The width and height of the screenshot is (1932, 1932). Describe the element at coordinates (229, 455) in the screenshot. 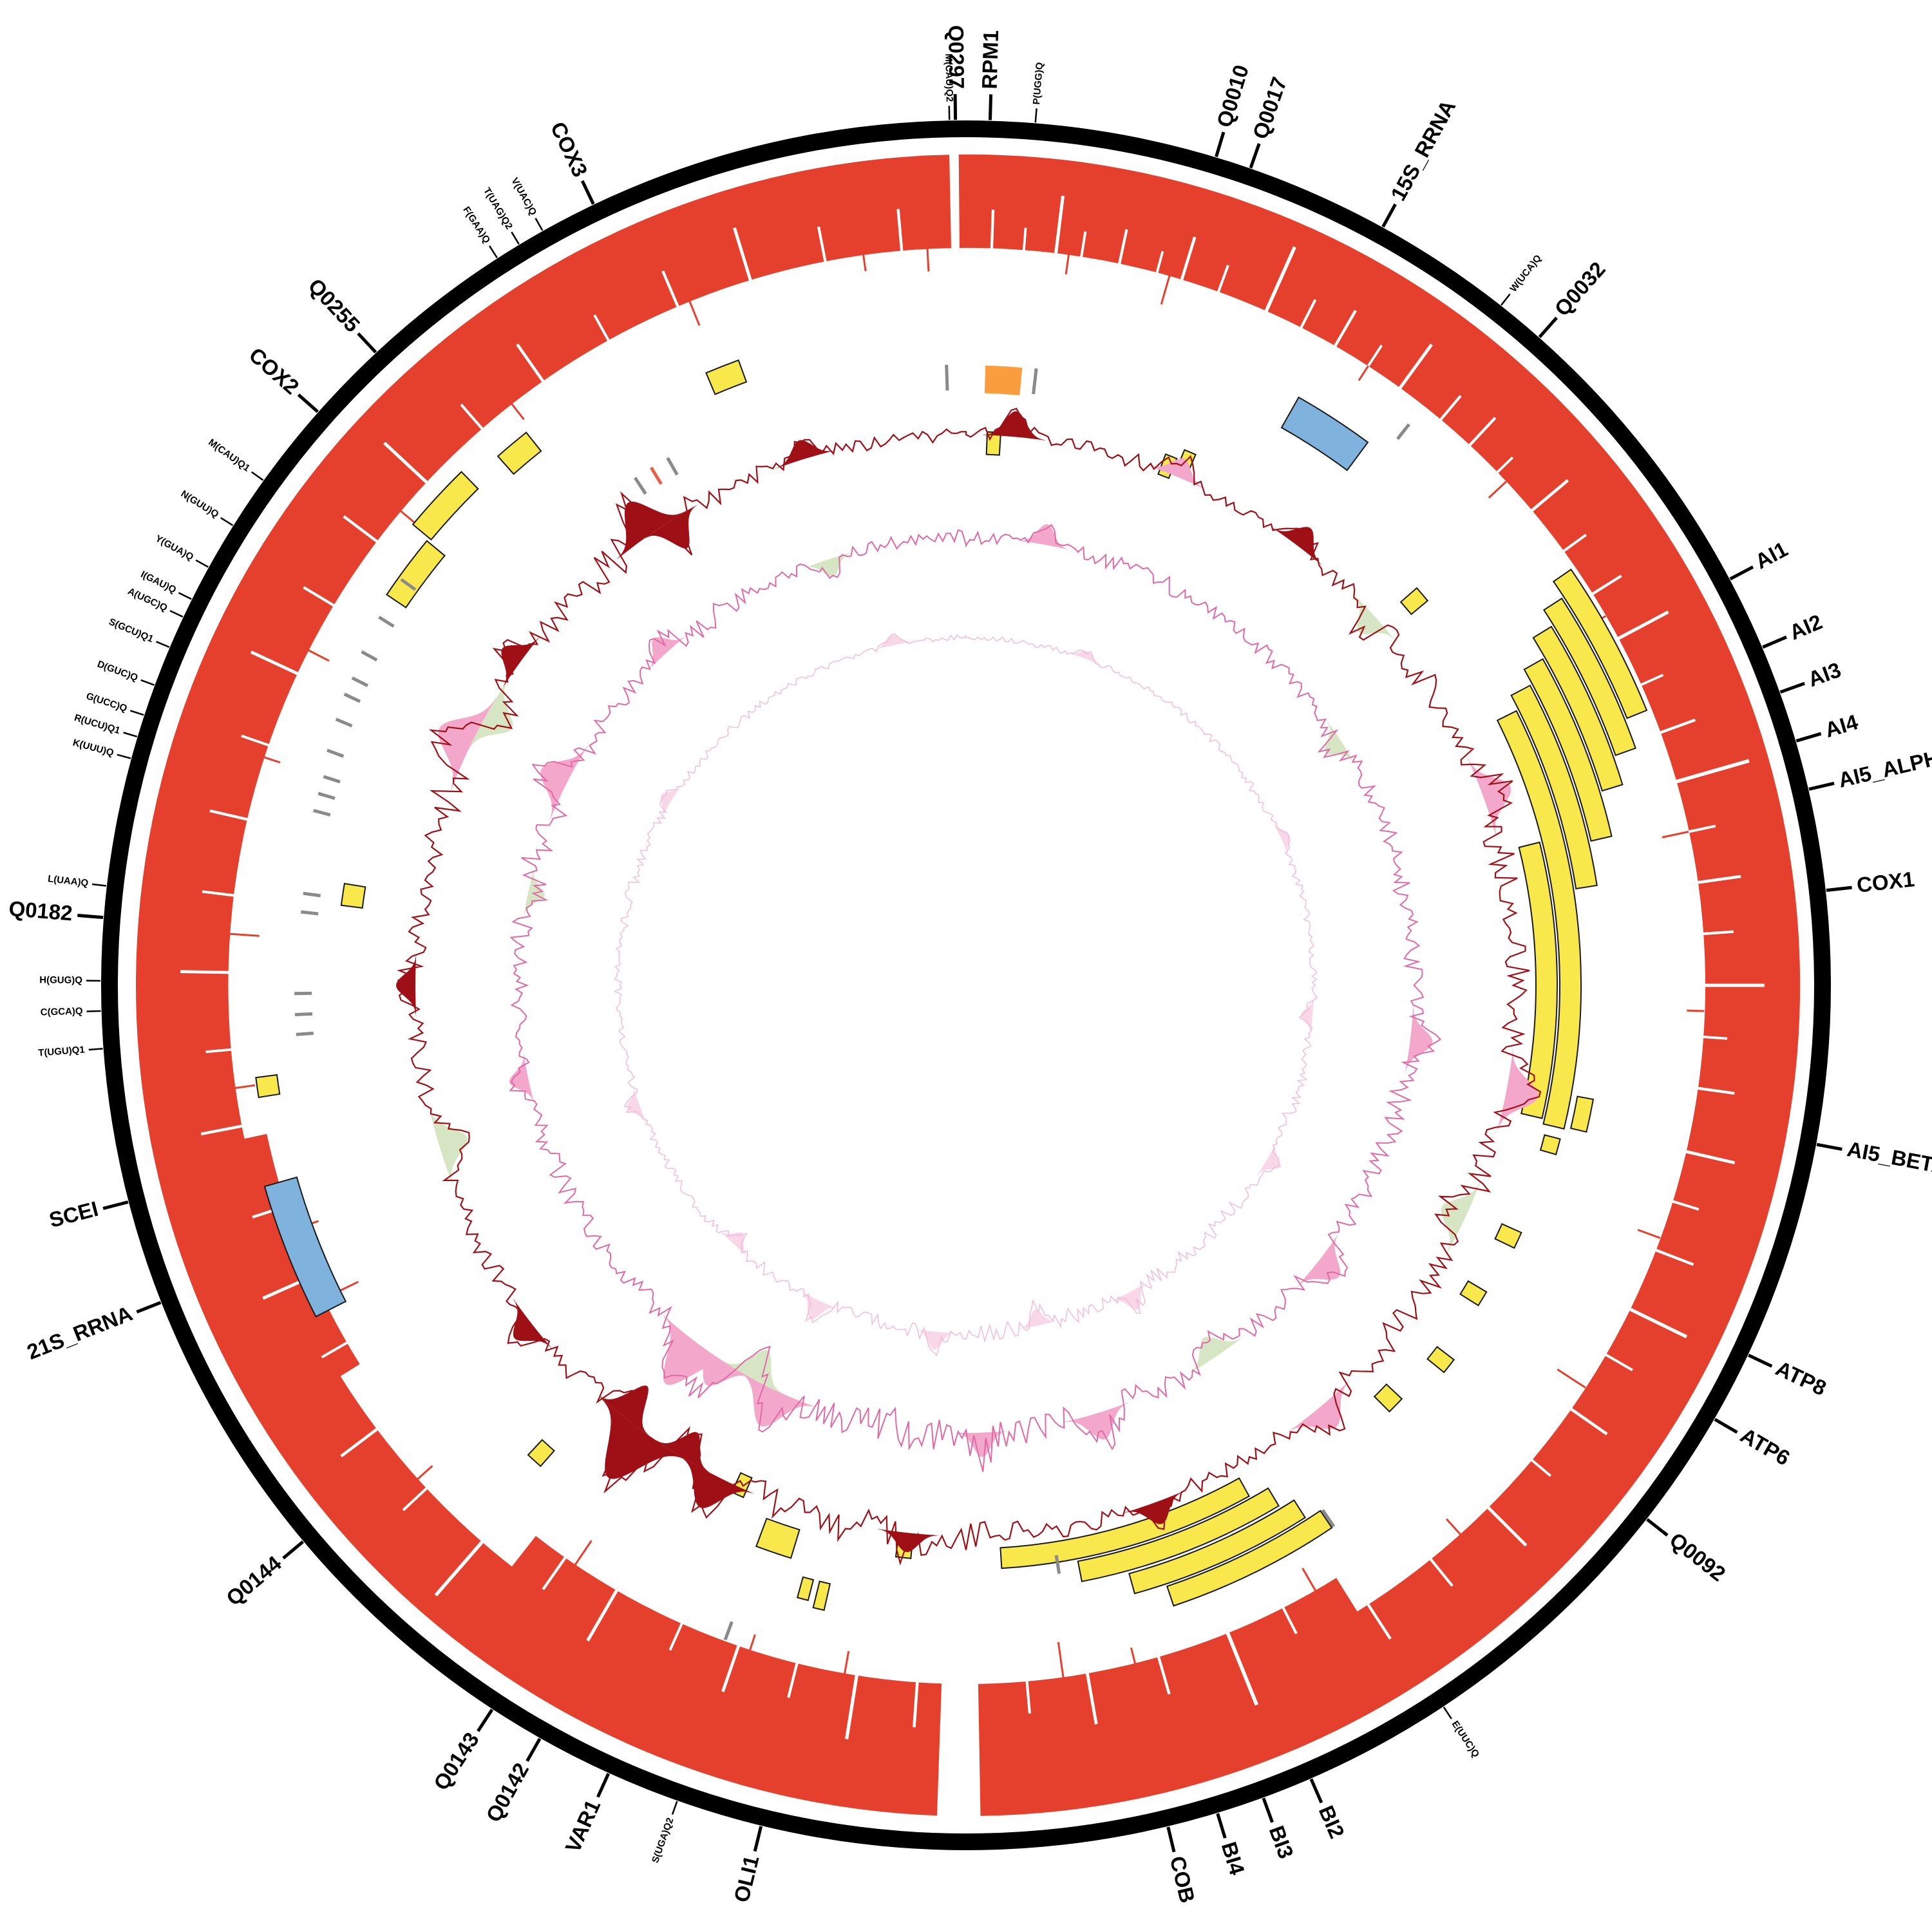

I see `trna-label-M(CAU)Q1: M(CAU)Q1` at that location.